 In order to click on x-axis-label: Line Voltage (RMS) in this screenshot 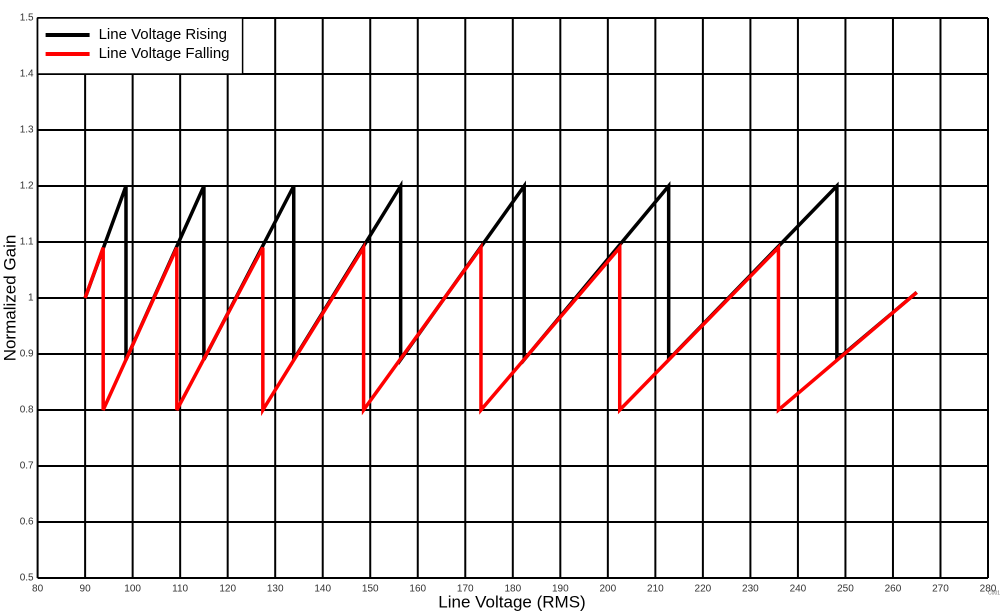, I will do `click(511, 601)`.